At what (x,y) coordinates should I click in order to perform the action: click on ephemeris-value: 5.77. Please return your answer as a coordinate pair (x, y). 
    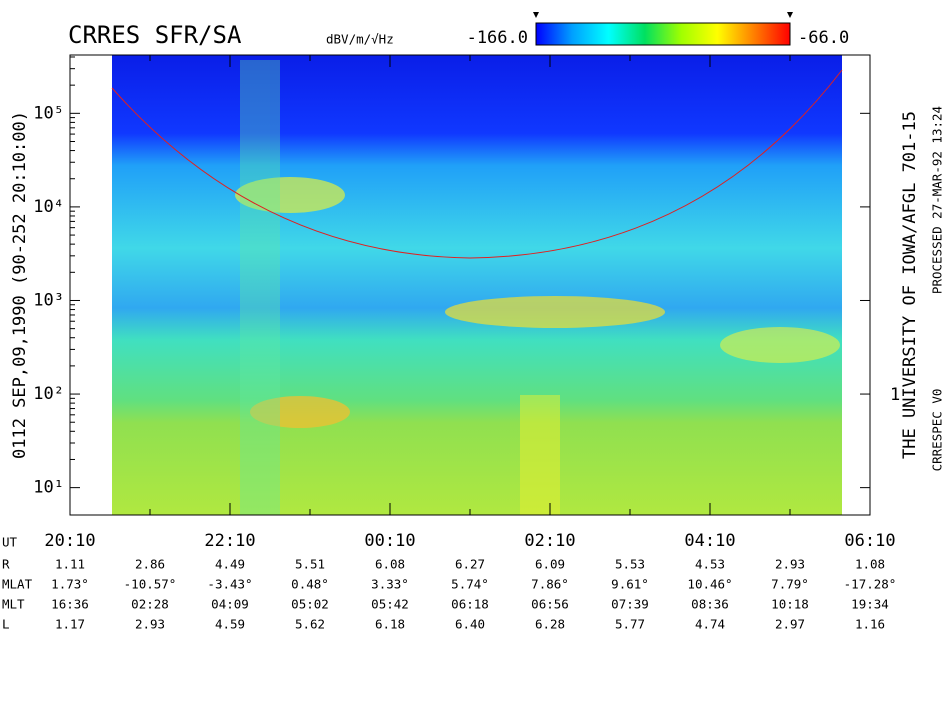
    Looking at the image, I should click on (630, 624).